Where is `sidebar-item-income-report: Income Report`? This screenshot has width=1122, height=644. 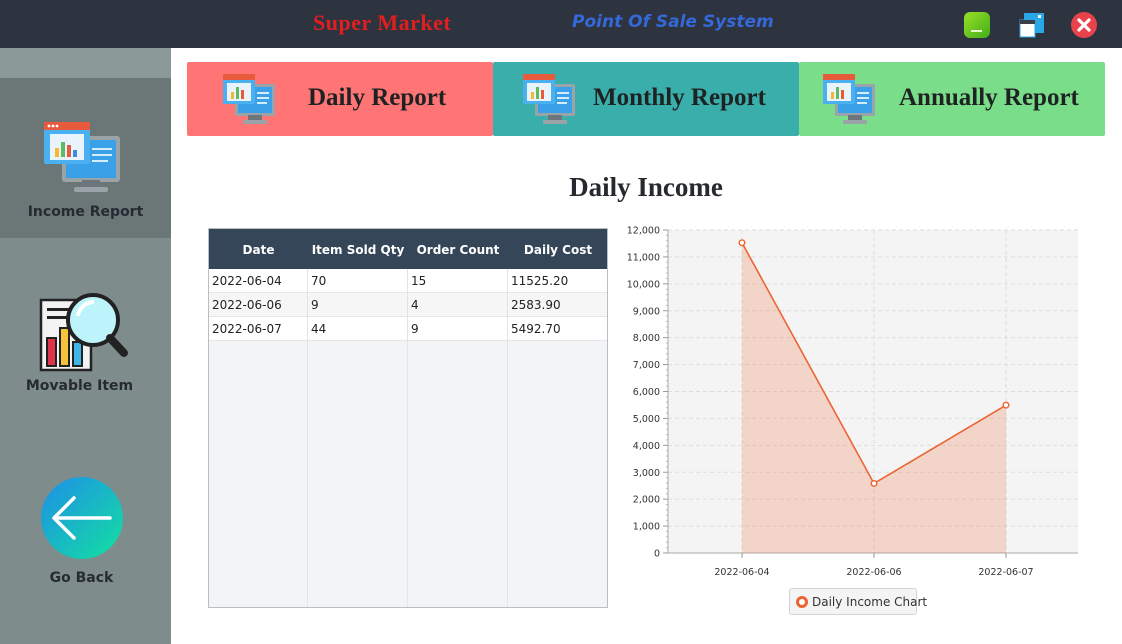 sidebar-item-income-report: Income Report is located at coordinates (85, 158).